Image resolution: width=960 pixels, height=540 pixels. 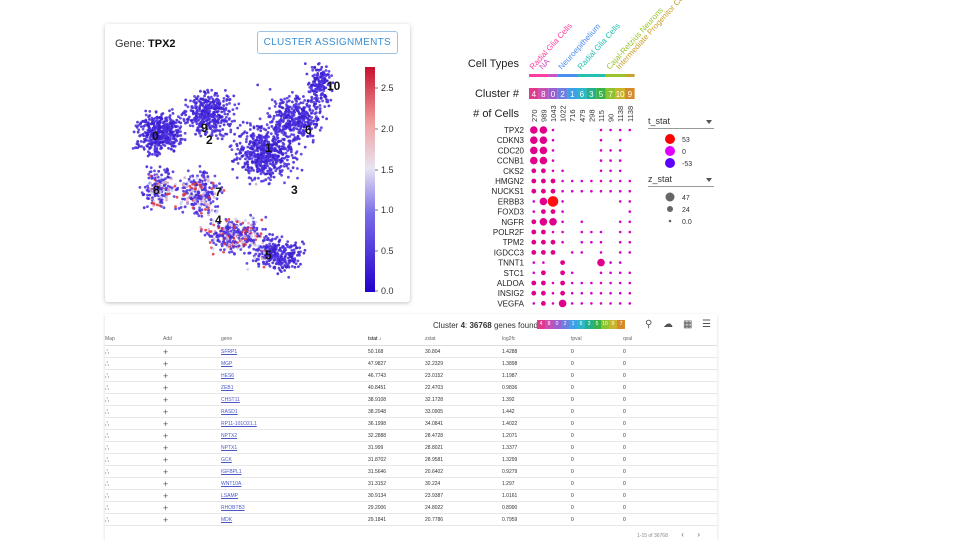 I want to click on table-cell: 28.9581, so click(x=463, y=459).